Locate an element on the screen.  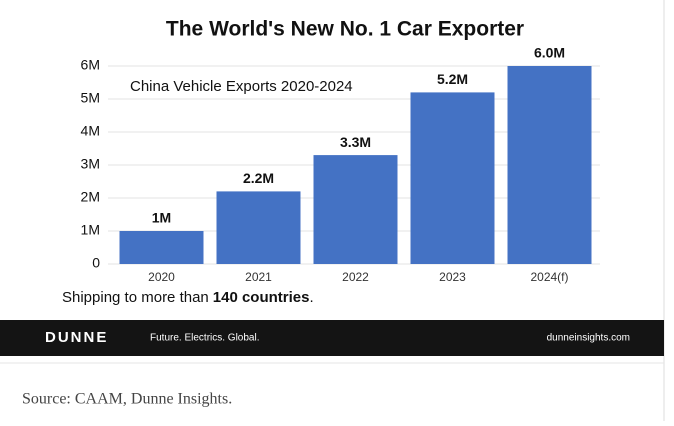
footer-logo: DUNNE is located at coordinates (76, 337).